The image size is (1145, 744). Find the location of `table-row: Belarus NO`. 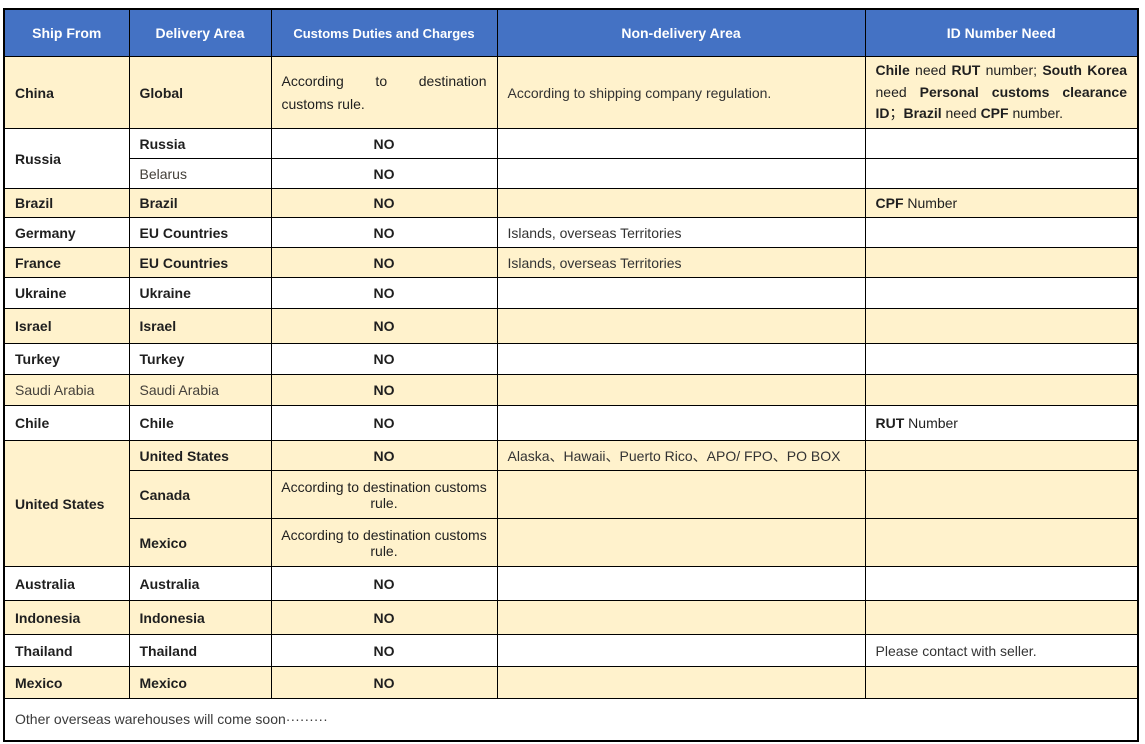

table-row: Belarus NO is located at coordinates (571, 174).